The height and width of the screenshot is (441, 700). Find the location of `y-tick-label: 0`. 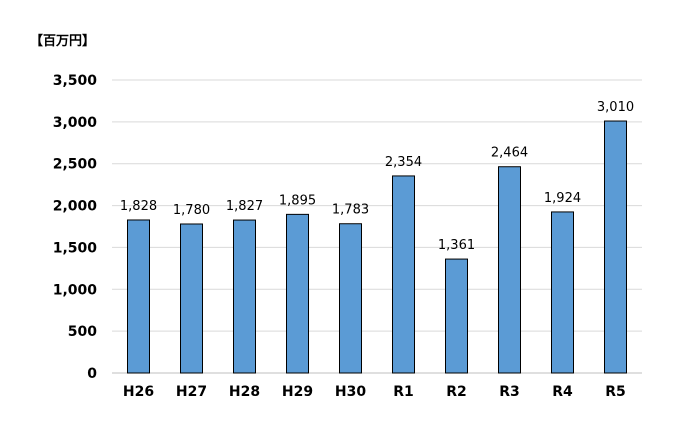

y-tick-label: 0 is located at coordinates (92, 374).